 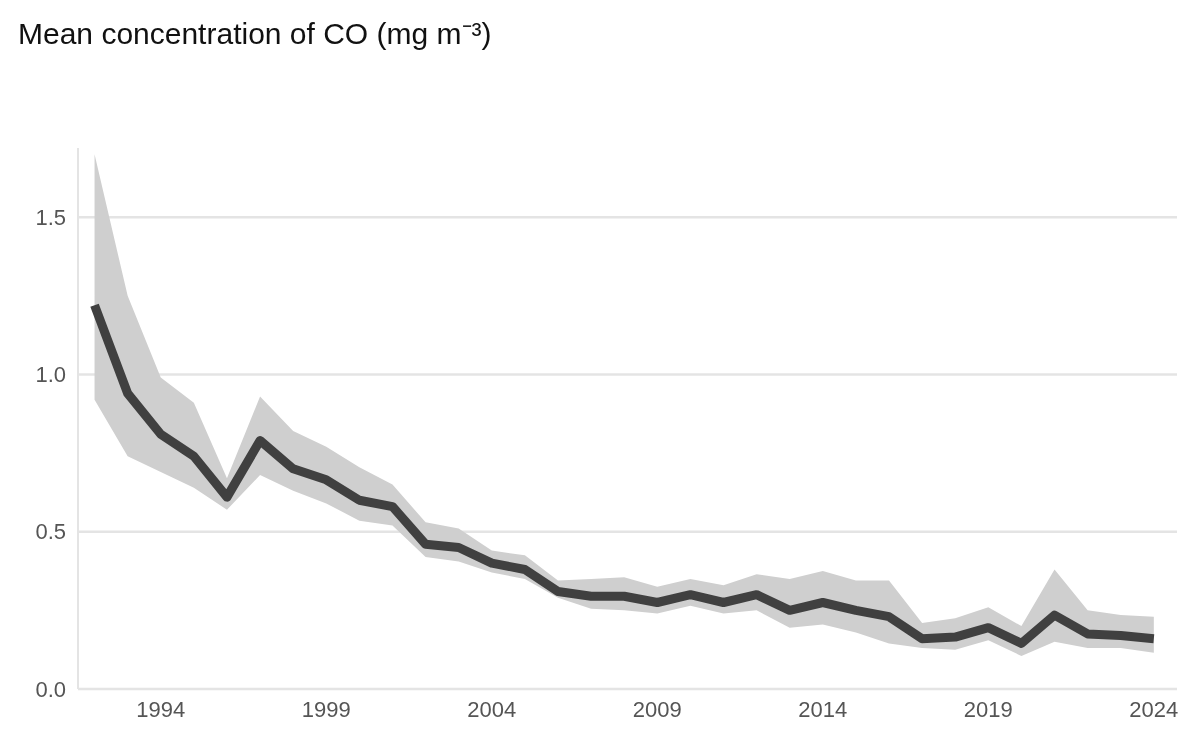 I want to click on y-tick-label: 0.0, so click(x=50, y=689).